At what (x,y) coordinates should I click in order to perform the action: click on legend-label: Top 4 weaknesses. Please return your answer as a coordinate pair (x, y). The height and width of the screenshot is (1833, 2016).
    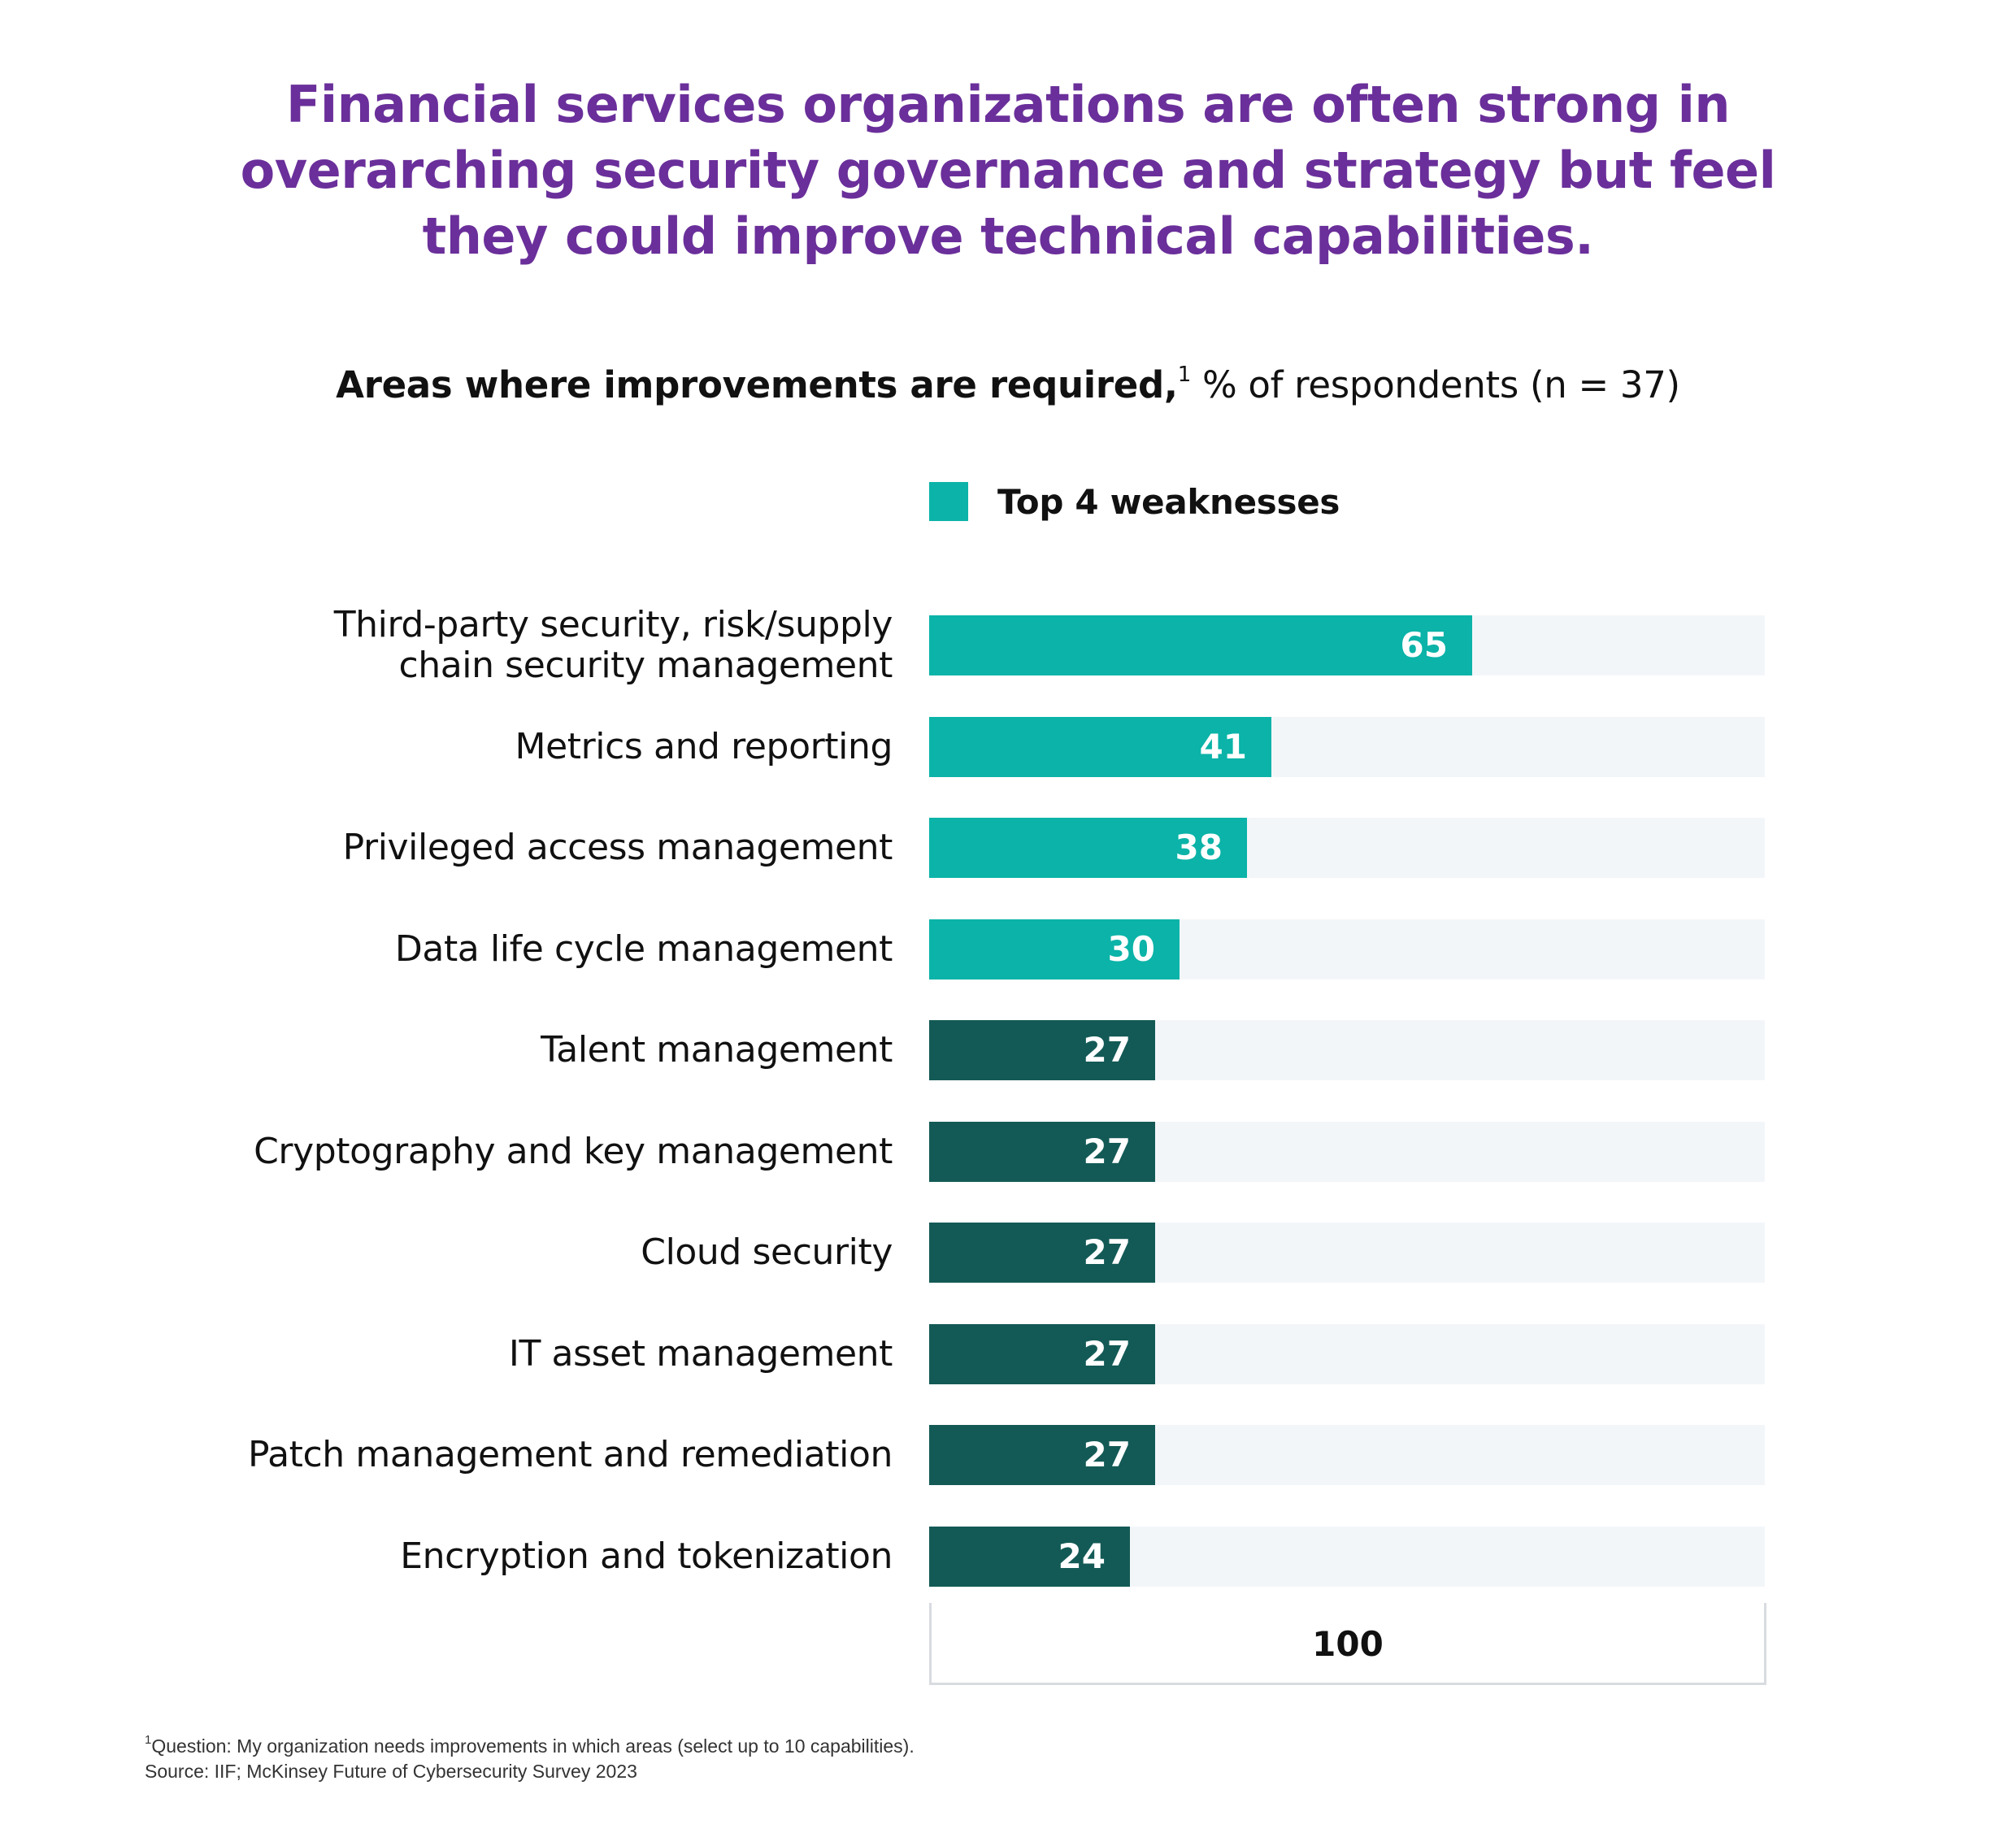
    Looking at the image, I should click on (1168, 501).